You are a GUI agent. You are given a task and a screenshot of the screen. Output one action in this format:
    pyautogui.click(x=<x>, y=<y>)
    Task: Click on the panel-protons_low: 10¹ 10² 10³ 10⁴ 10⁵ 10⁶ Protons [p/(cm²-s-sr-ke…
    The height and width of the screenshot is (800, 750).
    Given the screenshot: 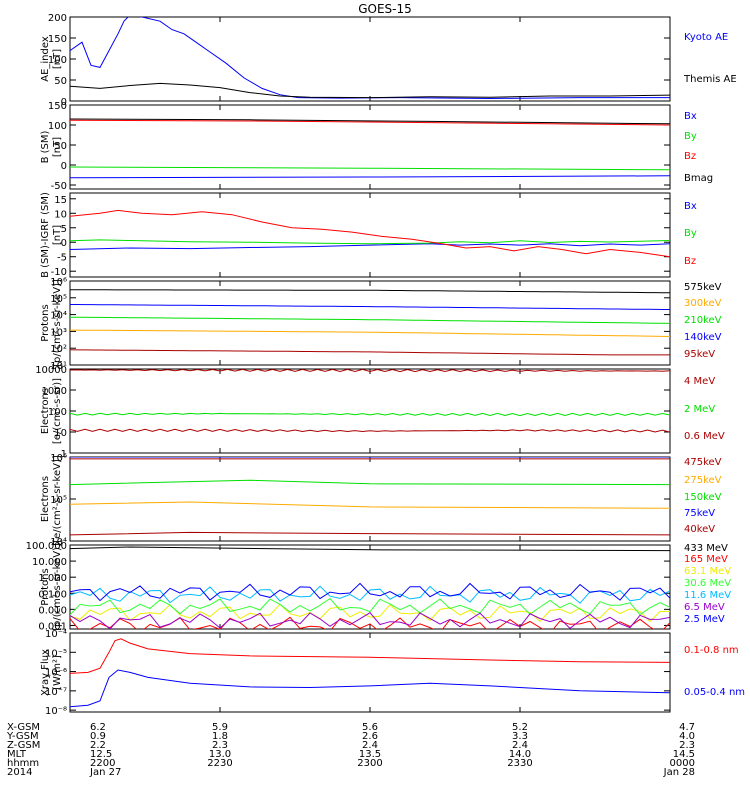 What is the action you would take?
    pyautogui.click(x=381, y=324)
    